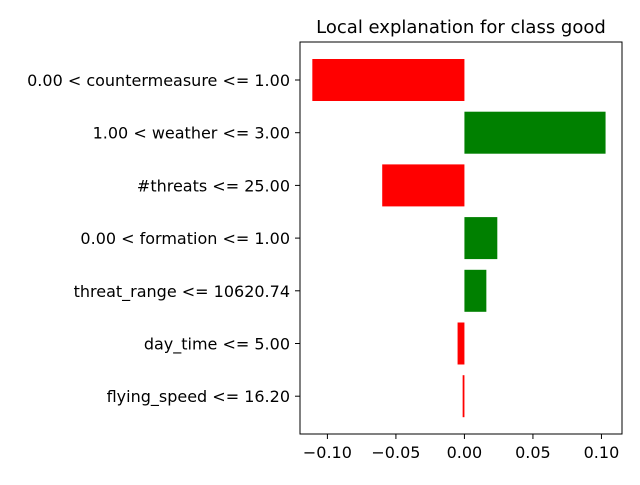  Describe the element at coordinates (213, 185) in the screenshot. I see `y-tick-label-2: #threats <= 25.00` at that location.